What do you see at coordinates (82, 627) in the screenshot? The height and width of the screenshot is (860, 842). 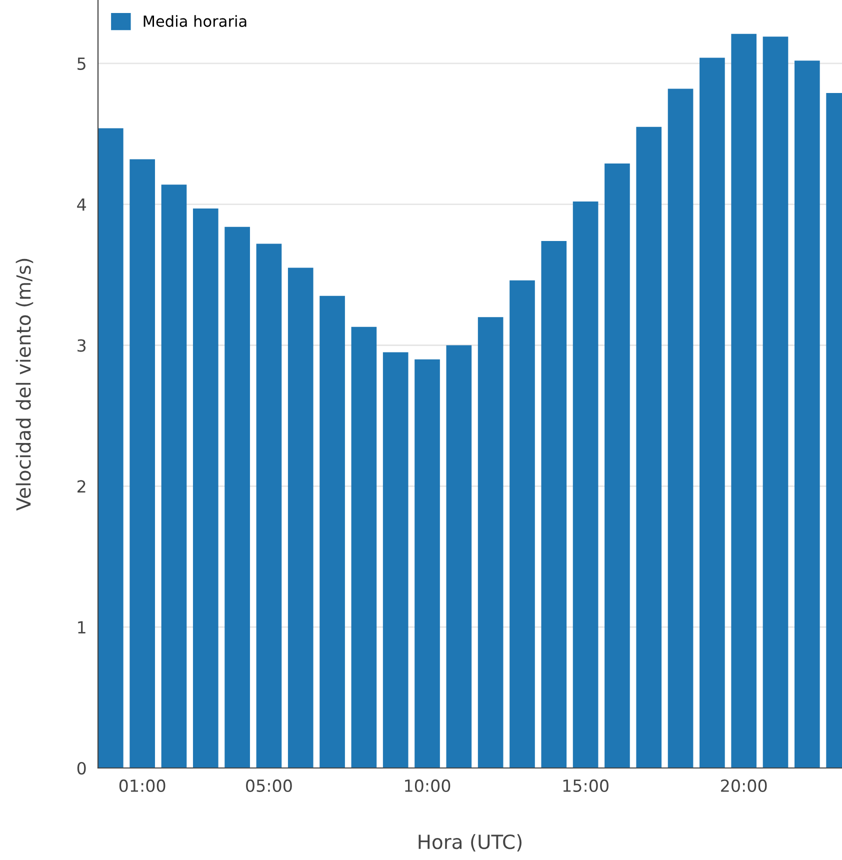 I see `y-tick-label: 1` at bounding box center [82, 627].